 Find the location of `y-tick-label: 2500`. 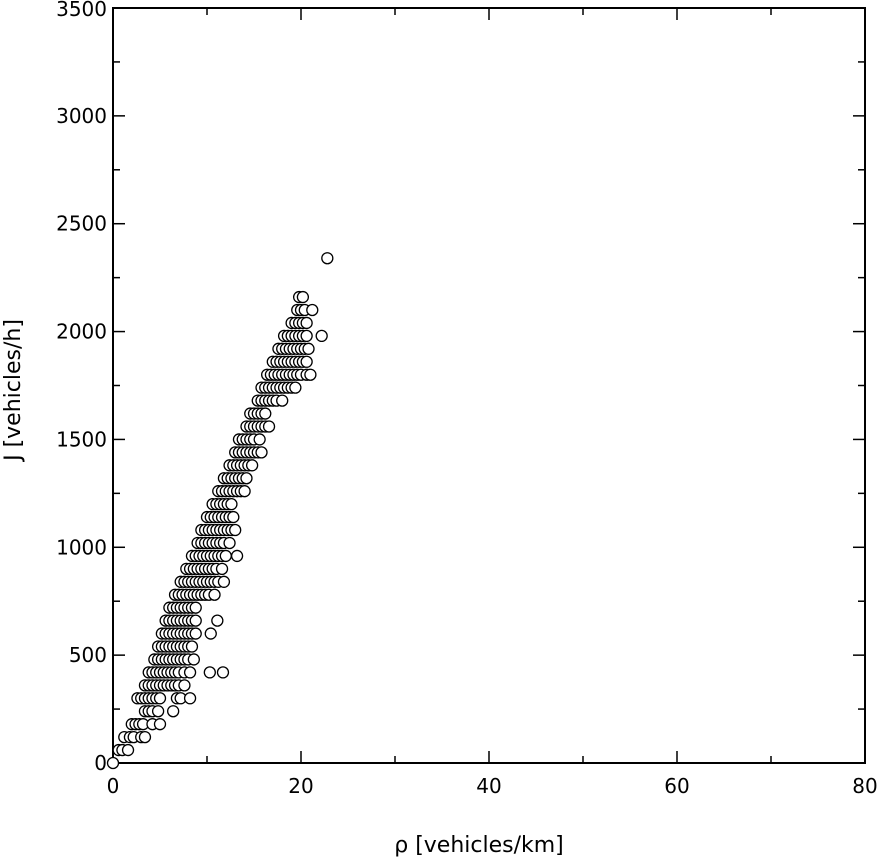

y-tick-label: 2500 is located at coordinates (81, 224).